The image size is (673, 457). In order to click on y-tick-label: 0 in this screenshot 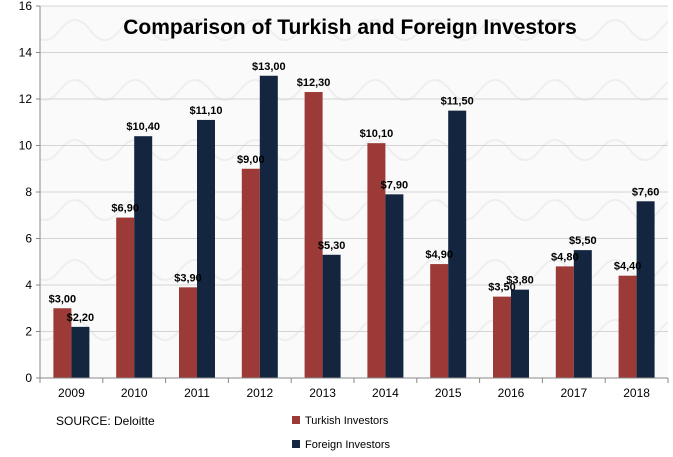, I will do `click(28, 378)`.